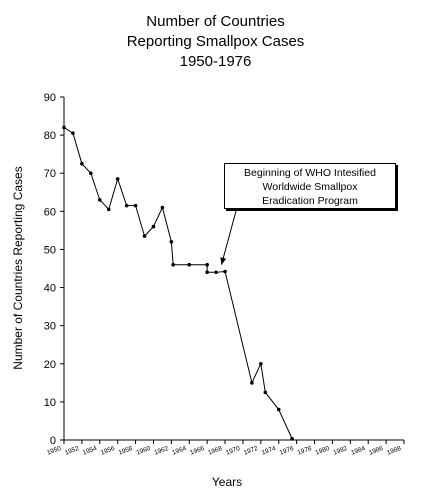 Image resolution: width=431 pixels, height=504 pixels. I want to click on x-tick-label: 1968, so click(215, 451).